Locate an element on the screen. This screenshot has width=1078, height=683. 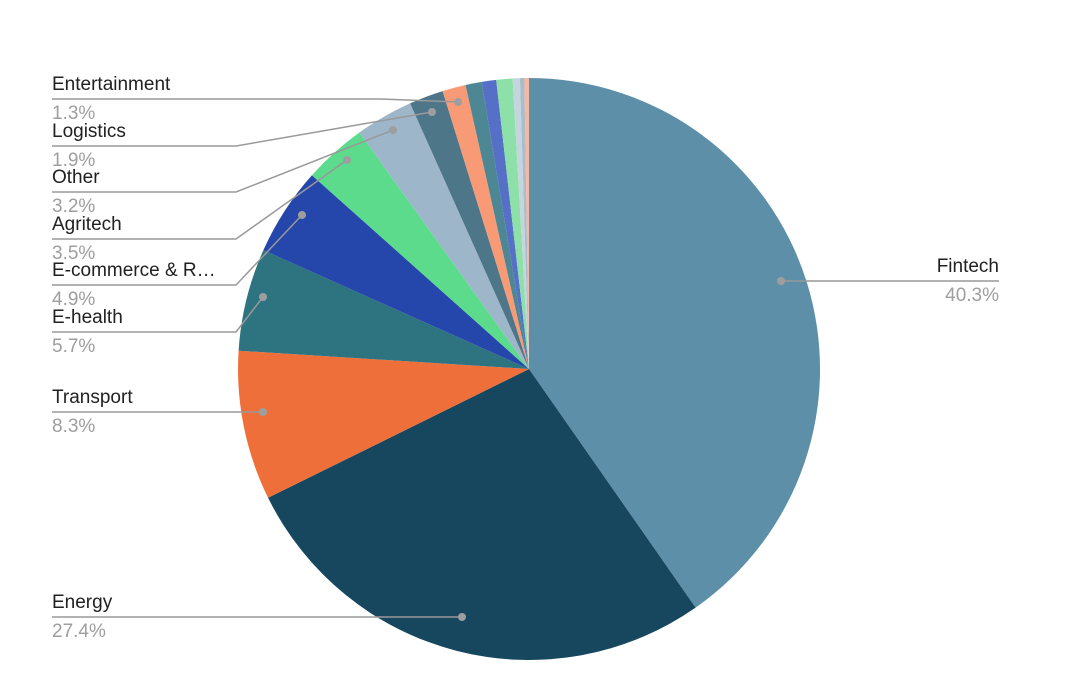
leader-dot-entertainment is located at coordinates (458, 102).